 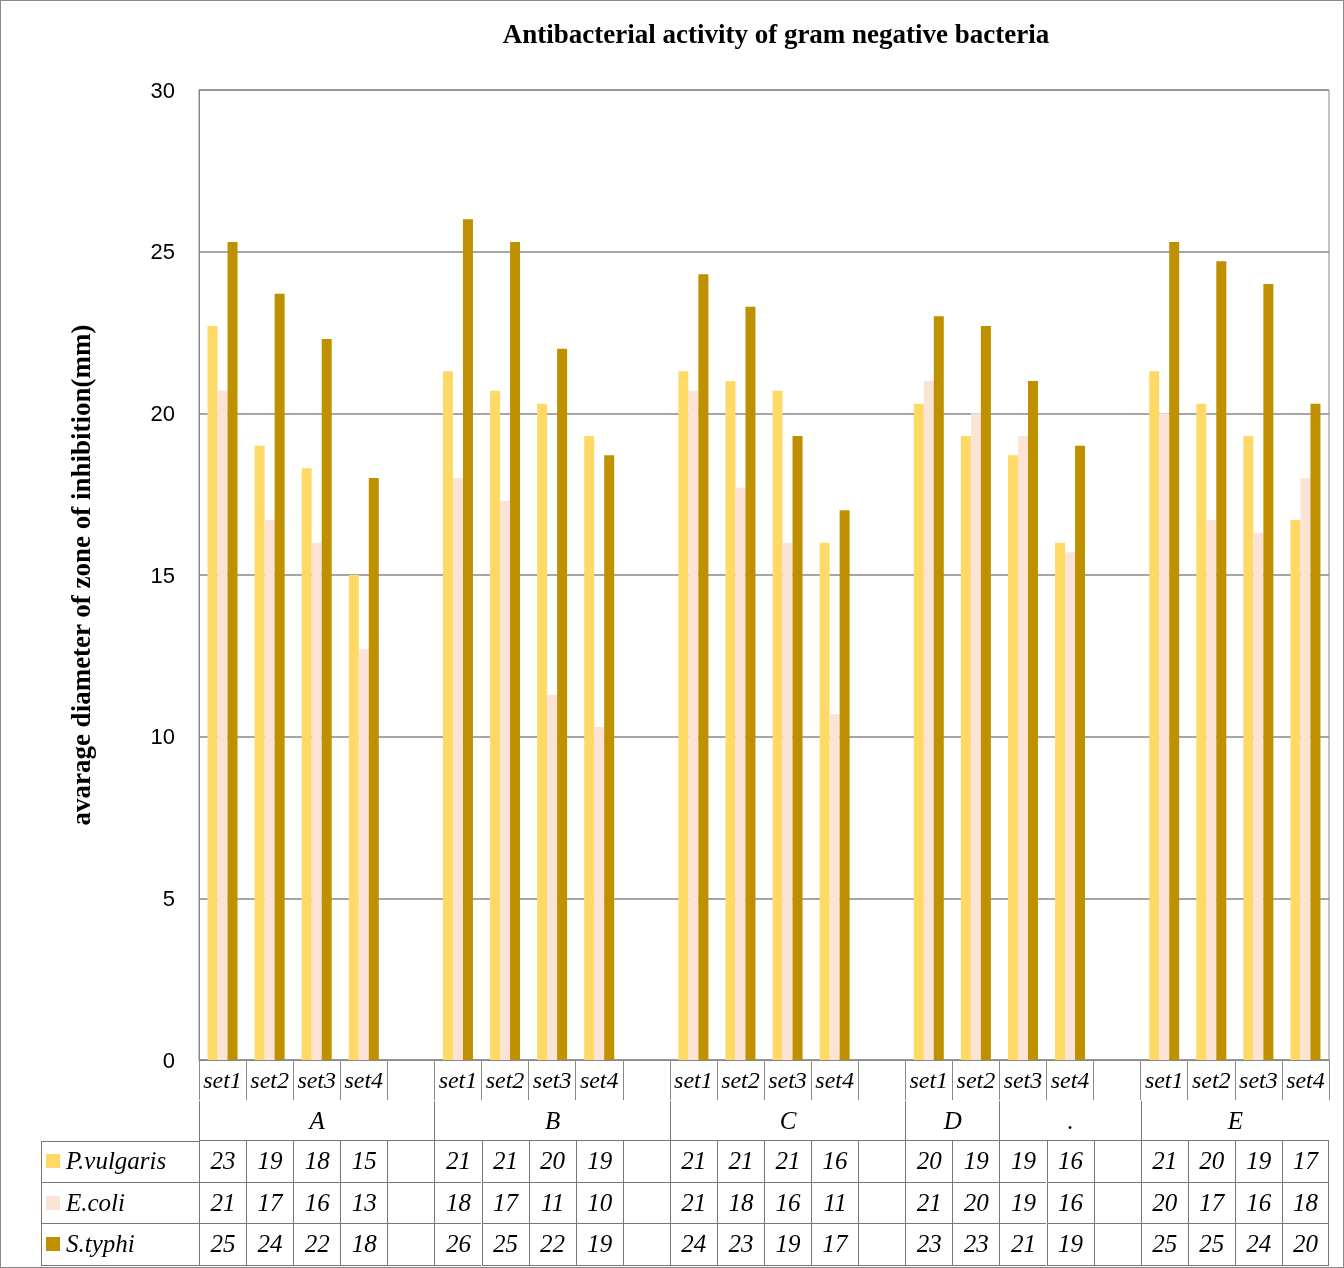 I want to click on data-label: 10, so click(x=599, y=1203).